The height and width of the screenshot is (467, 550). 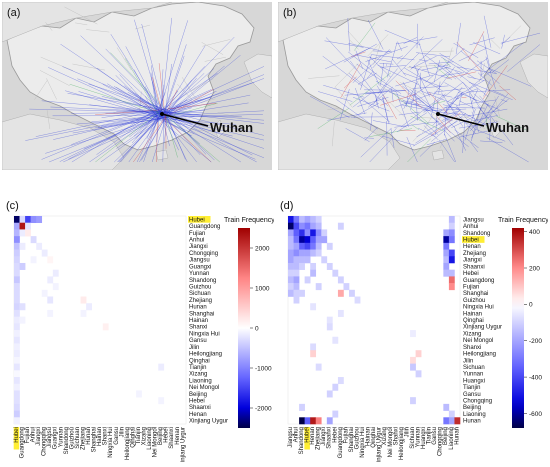 I want to click on row-label: Huangxi, so click(x=474, y=381).